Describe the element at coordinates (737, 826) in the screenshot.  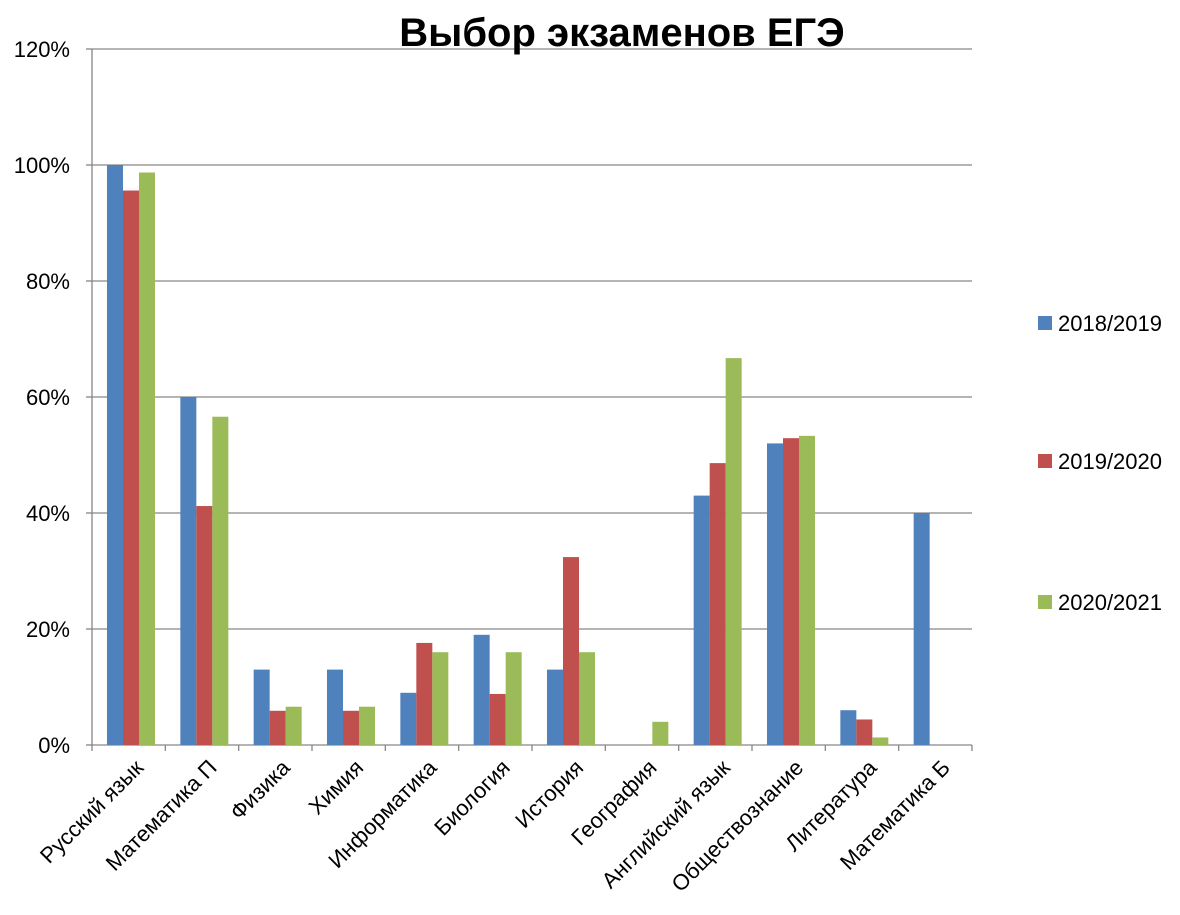
I see `x-tick-label: Обществознание` at that location.